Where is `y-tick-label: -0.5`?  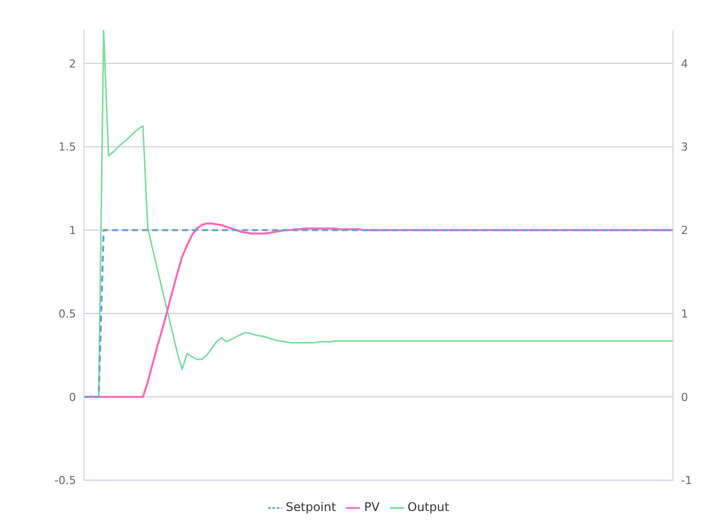 y-tick-label: -0.5 is located at coordinates (65, 481).